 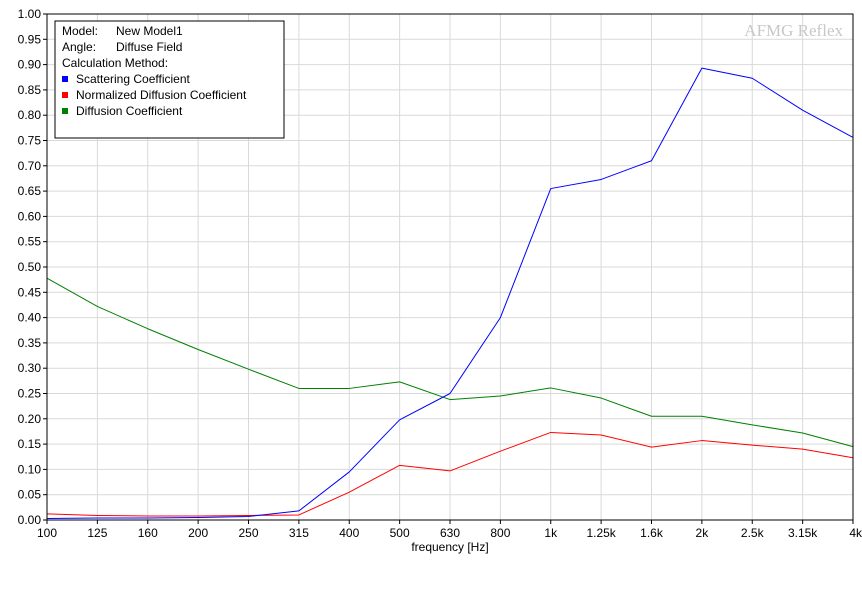 I want to click on y-tick-label: 0.10, so click(x=30, y=469).